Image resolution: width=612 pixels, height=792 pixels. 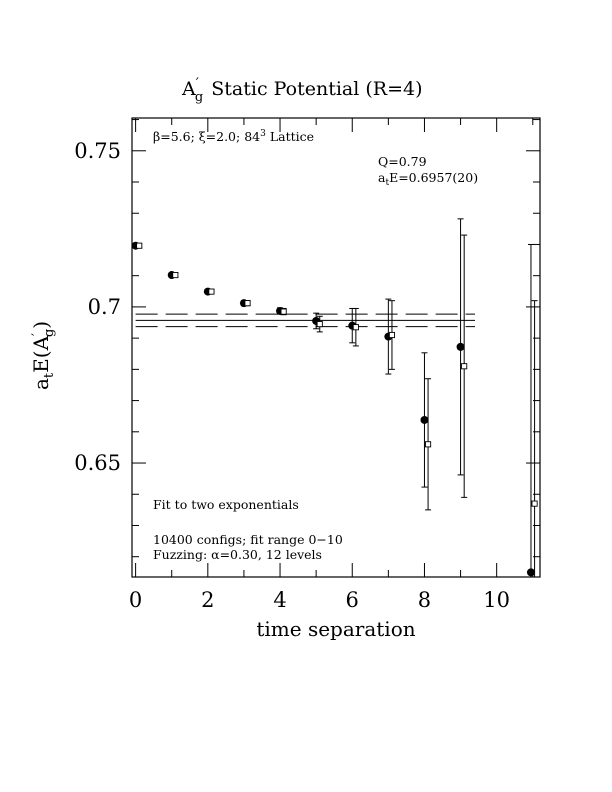 What do you see at coordinates (335, 629) in the screenshot?
I see `x-axis-label: time separation` at bounding box center [335, 629].